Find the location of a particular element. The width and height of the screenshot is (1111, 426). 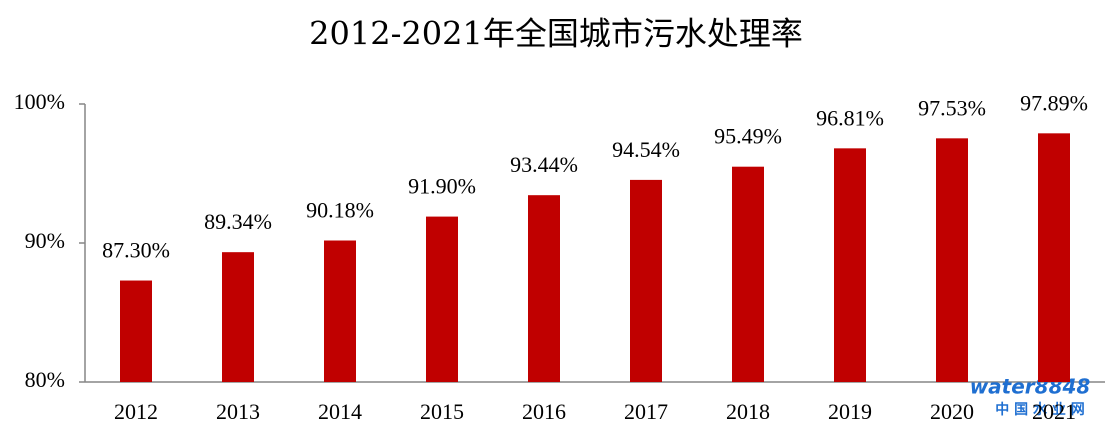

watermark: water8848 is located at coordinates (1030, 387).